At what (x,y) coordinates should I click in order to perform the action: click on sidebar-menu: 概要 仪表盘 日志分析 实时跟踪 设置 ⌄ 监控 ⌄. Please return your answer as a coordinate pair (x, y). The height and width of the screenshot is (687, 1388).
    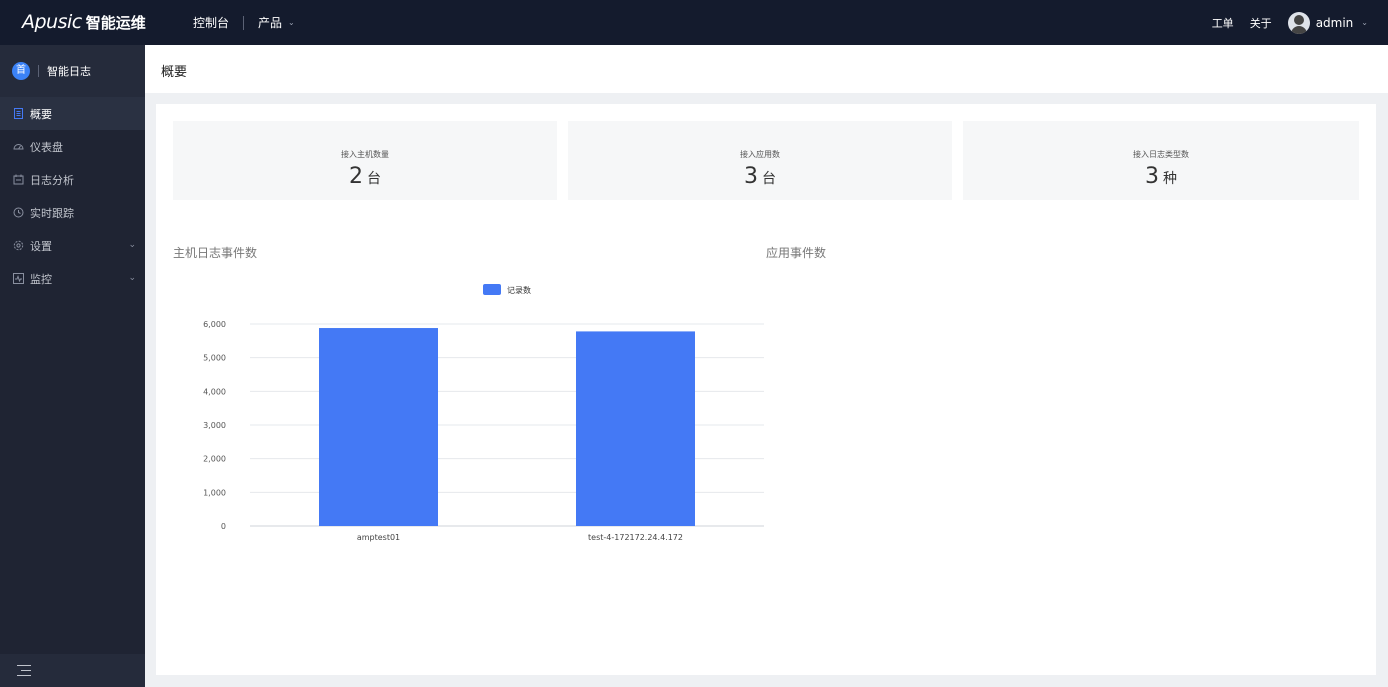
    Looking at the image, I should click on (72, 196).